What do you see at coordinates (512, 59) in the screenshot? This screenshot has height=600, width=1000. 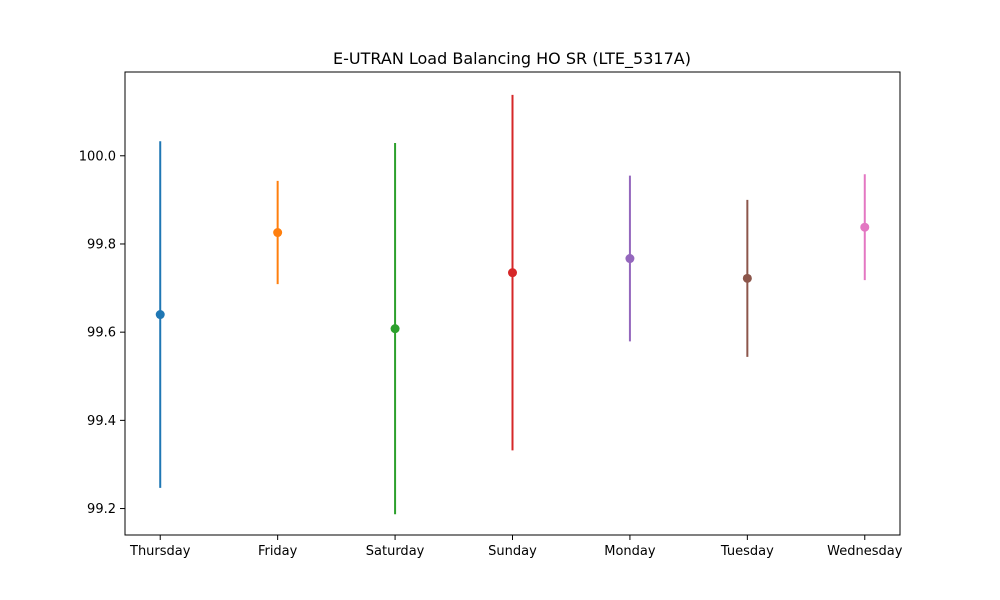 I see `chart-title: E-UTRAN Load Balancing HO SR (LTE_5317A)` at bounding box center [512, 59].